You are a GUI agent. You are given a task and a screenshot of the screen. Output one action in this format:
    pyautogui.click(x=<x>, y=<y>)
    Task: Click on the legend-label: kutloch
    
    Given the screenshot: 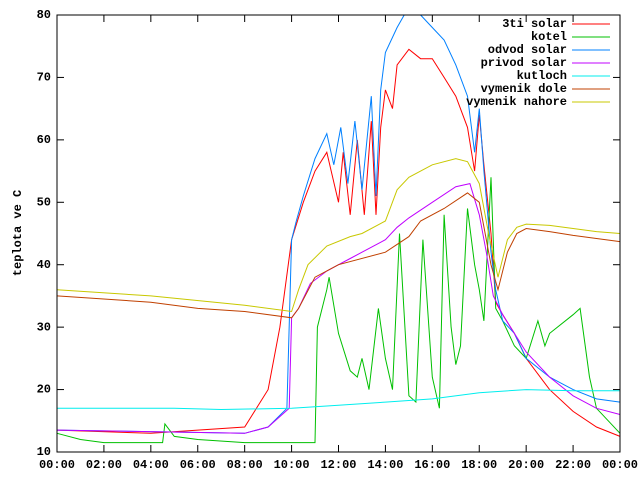 What is the action you would take?
    pyautogui.click(x=542, y=76)
    